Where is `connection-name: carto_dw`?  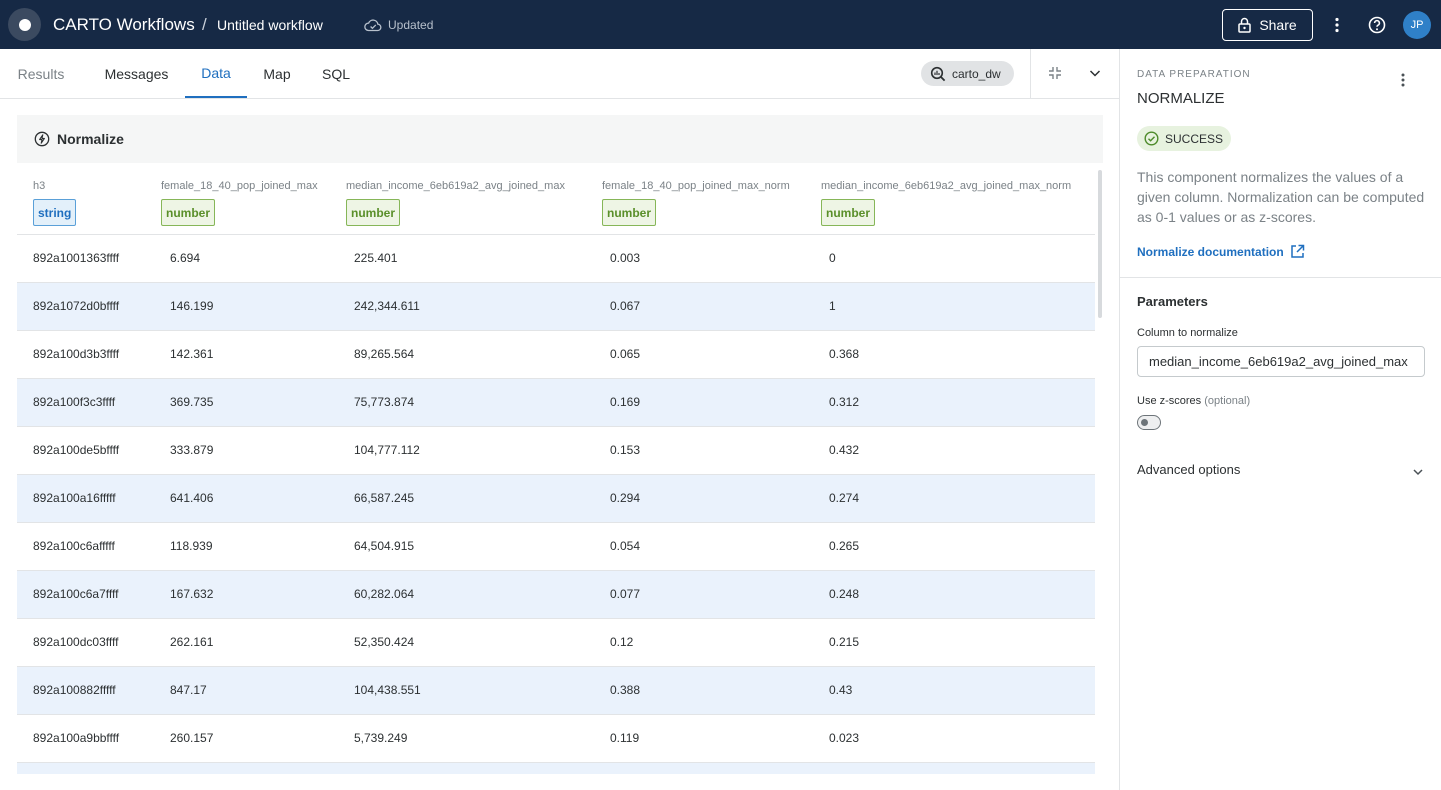
connection-name: carto_dw is located at coordinates (976, 73).